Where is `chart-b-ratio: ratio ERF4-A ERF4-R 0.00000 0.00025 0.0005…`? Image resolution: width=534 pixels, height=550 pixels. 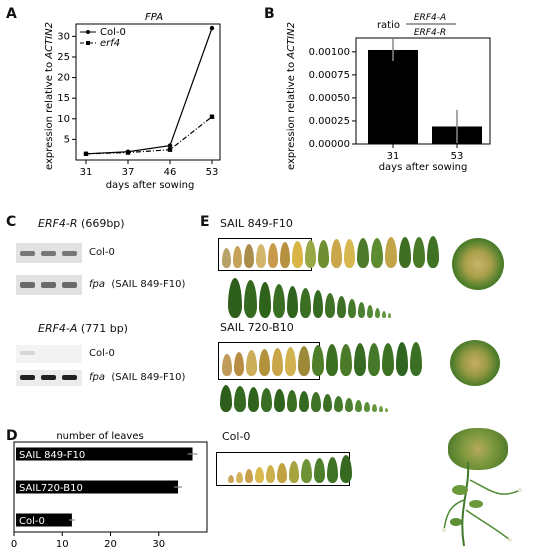
chart-b-ratio: ratio ERF4-A ERF4-R 0.00000 0.00025 0.0005… is located at coordinates (388, 93).